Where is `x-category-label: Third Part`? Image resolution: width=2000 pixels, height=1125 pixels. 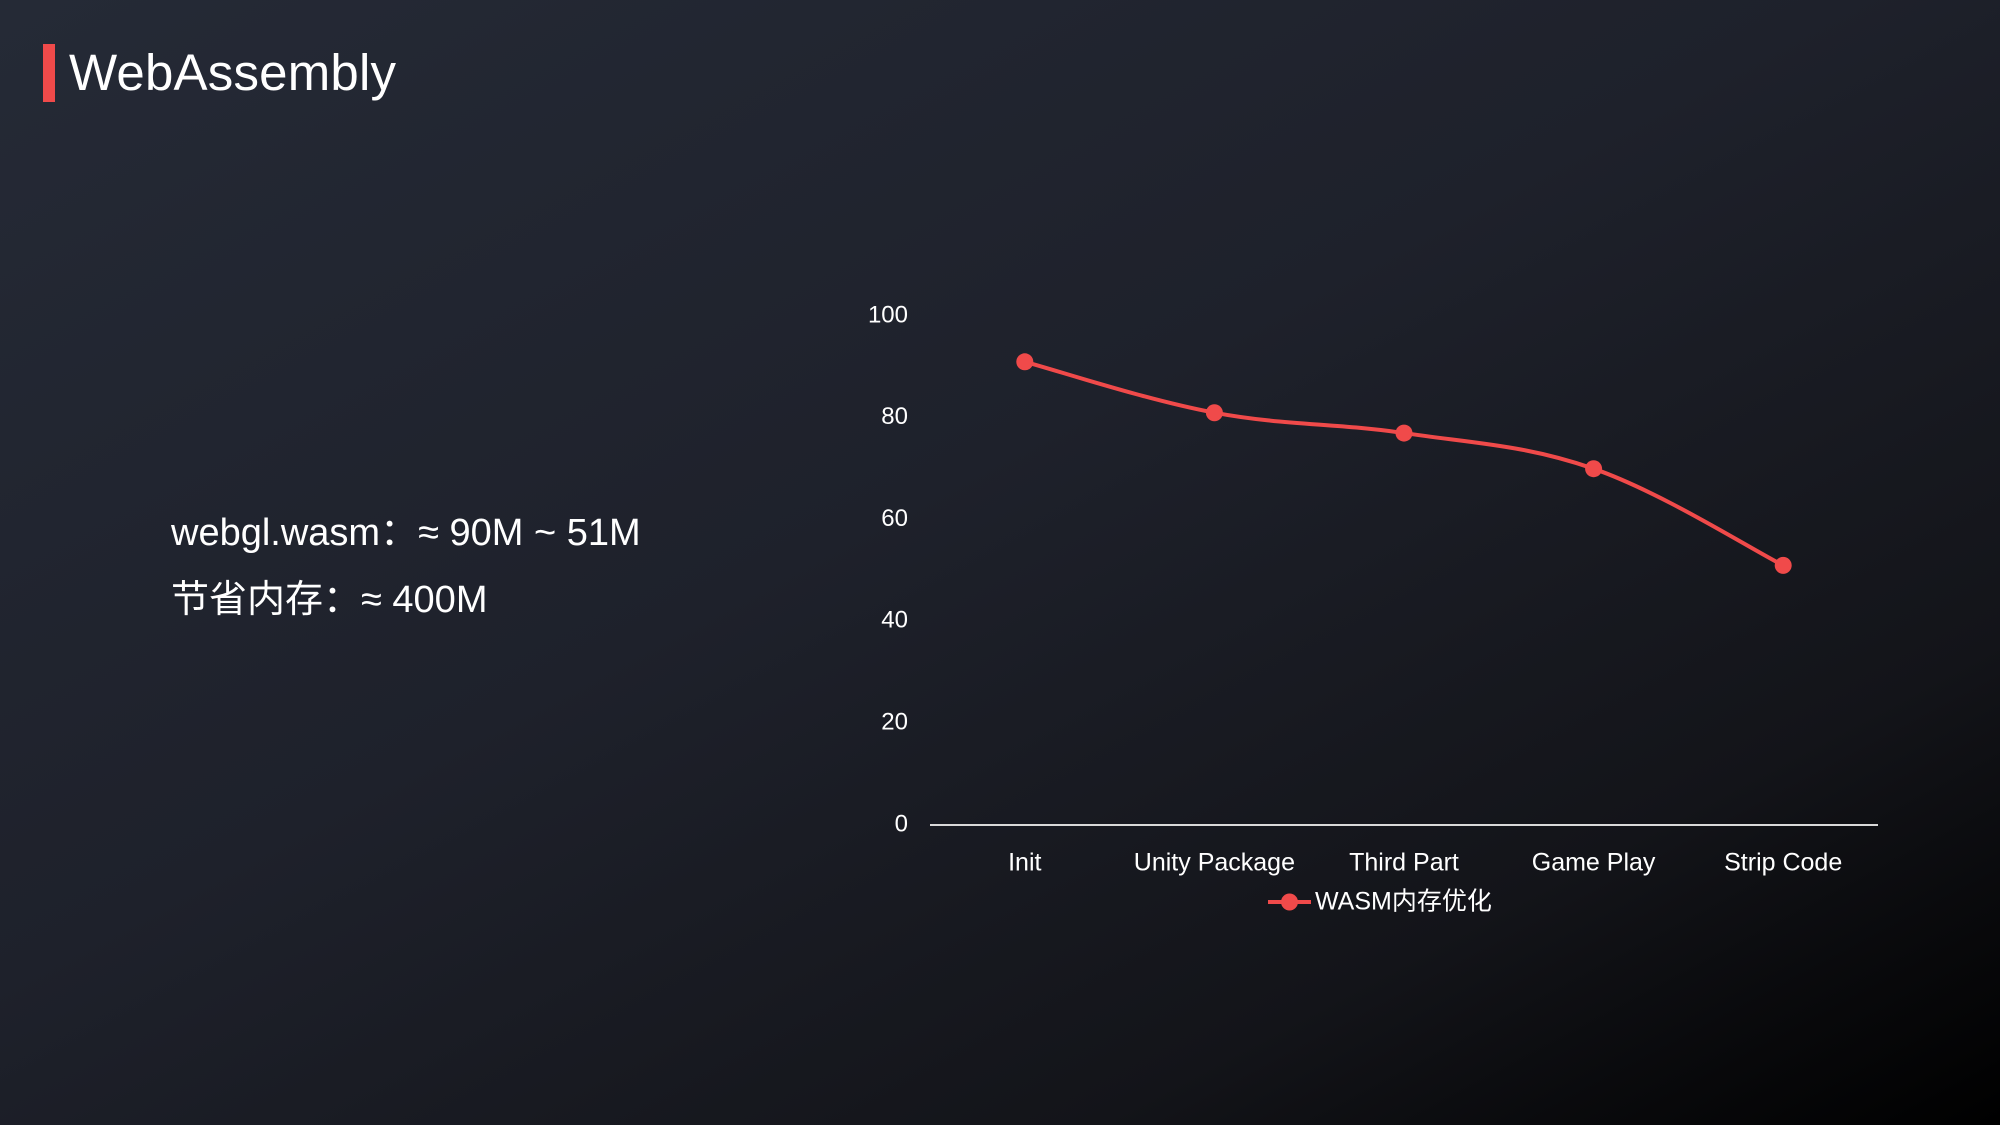
x-category-label: Third Part is located at coordinates (1404, 863).